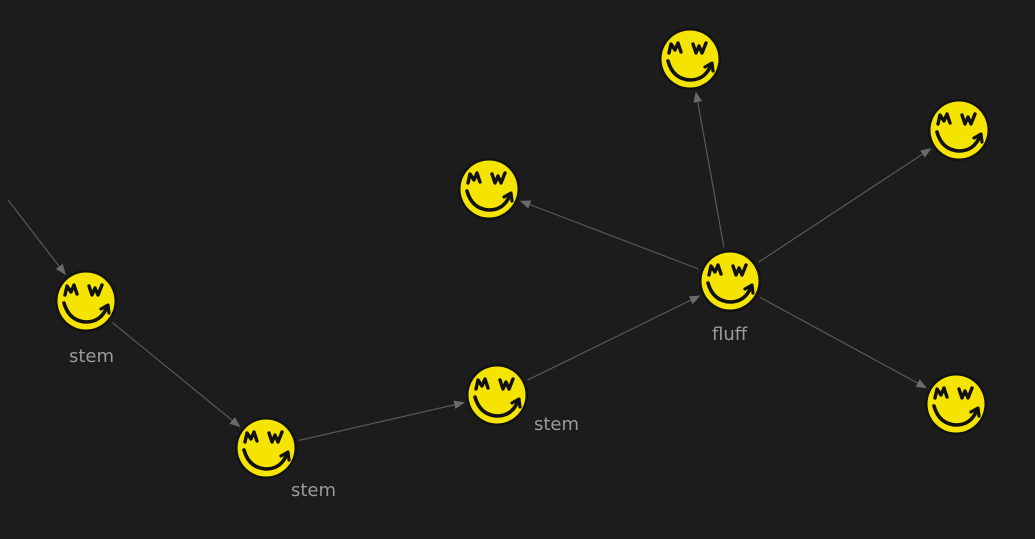 This screenshot has height=539, width=1035. What do you see at coordinates (609, 235) in the screenshot?
I see `edge-n4-n5` at bounding box center [609, 235].